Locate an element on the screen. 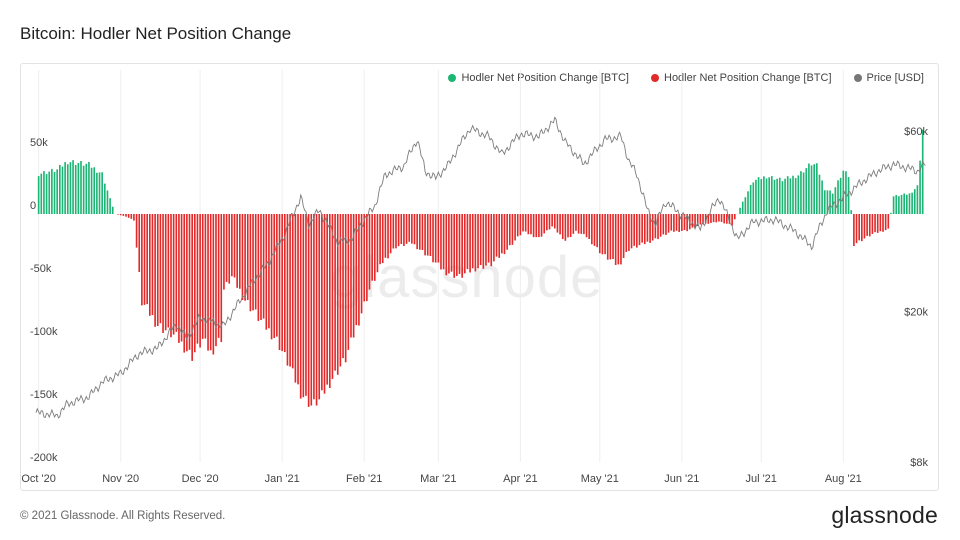 The image size is (960, 540). x-tick-label: Oct '20 is located at coordinates (38, 479).